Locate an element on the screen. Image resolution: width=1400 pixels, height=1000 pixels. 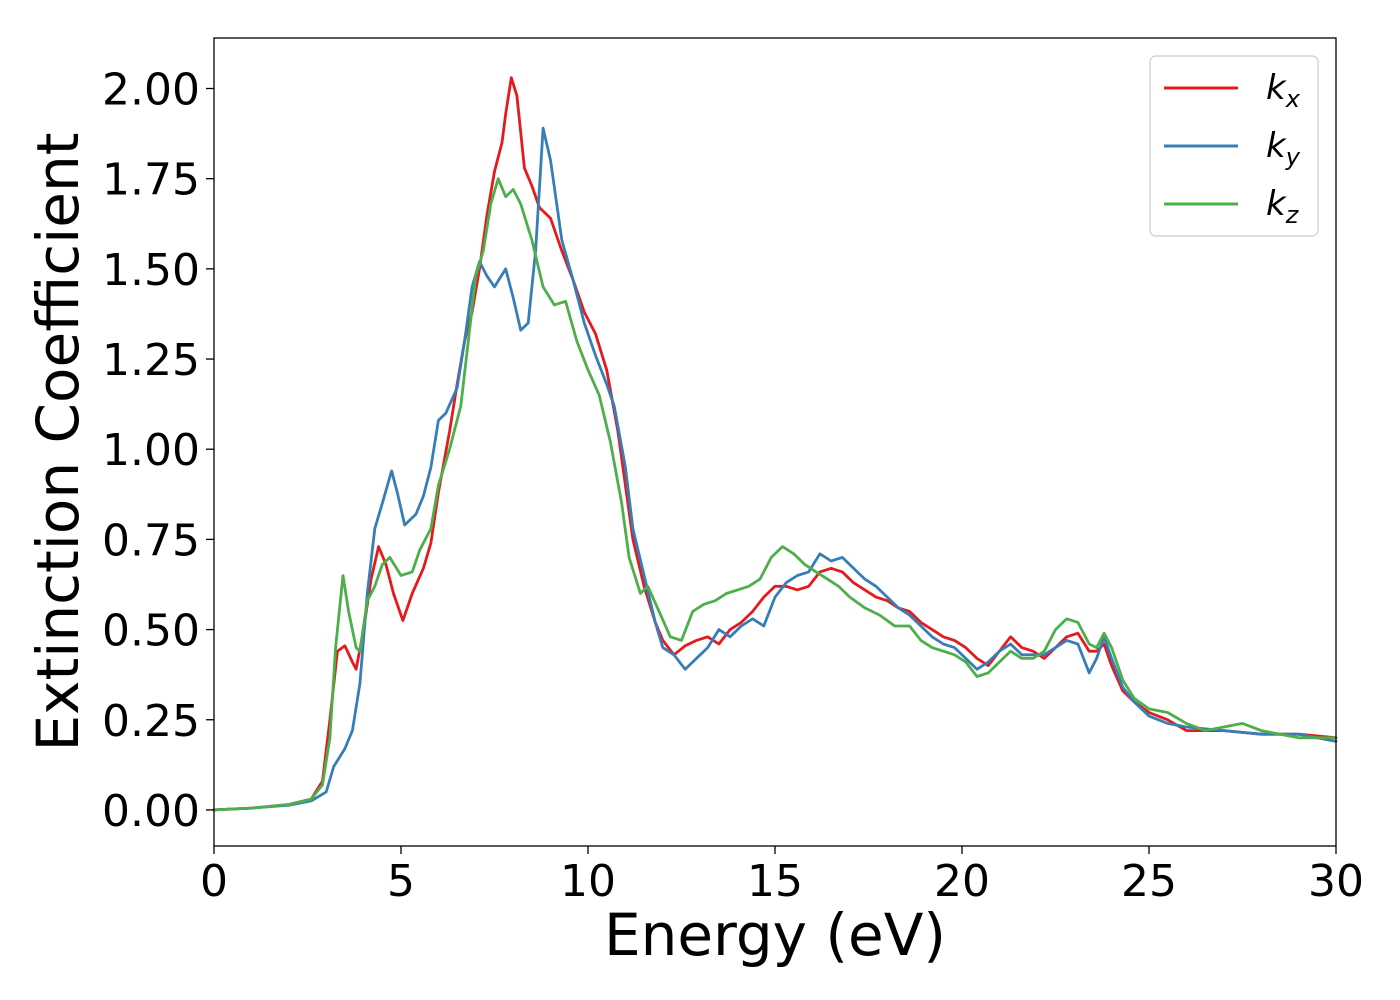
y-tick-label: 2.00 is located at coordinates (151, 90).